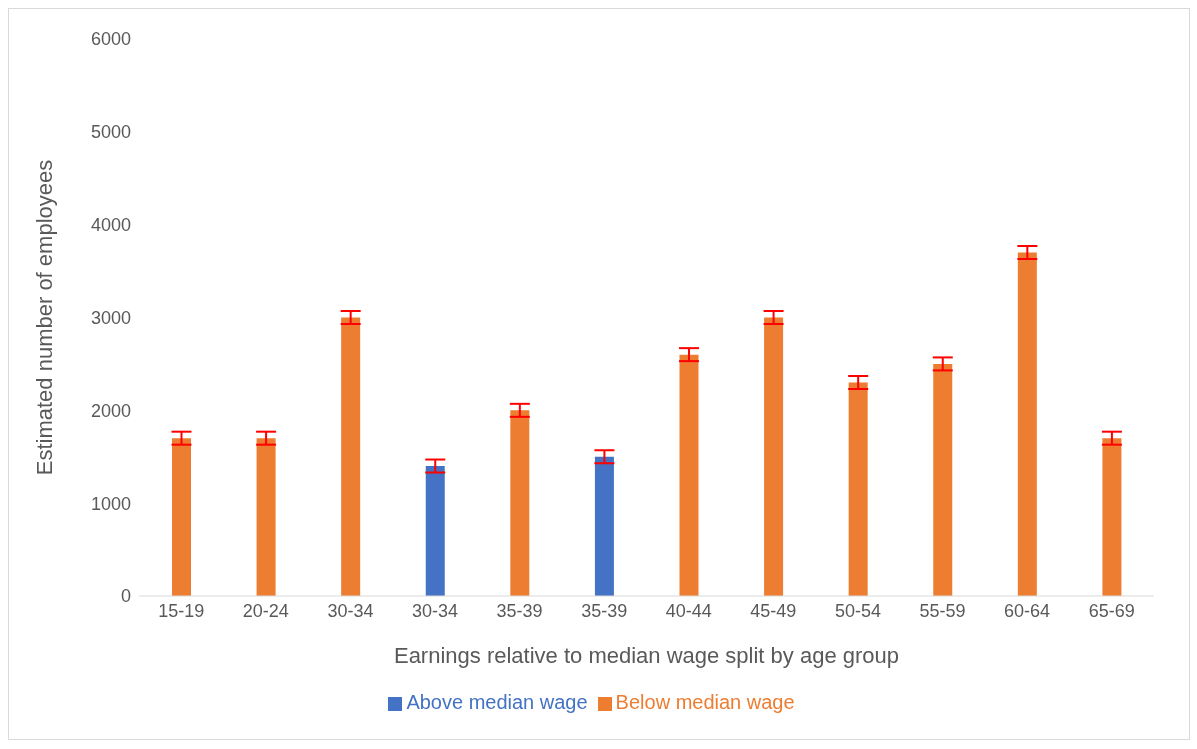 This screenshot has width=1197, height=749. What do you see at coordinates (497, 702) in the screenshot?
I see `legend-label: Above median wage` at bounding box center [497, 702].